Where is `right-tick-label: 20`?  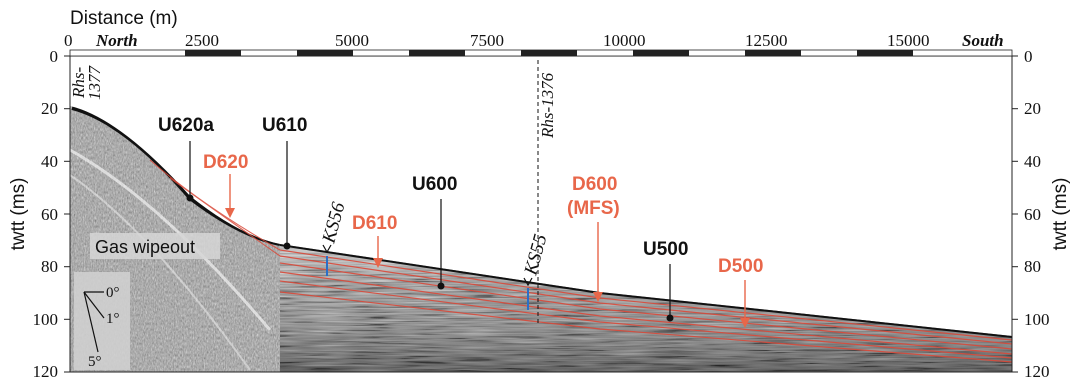
right-tick-label: 20 is located at coordinates (1032, 108).